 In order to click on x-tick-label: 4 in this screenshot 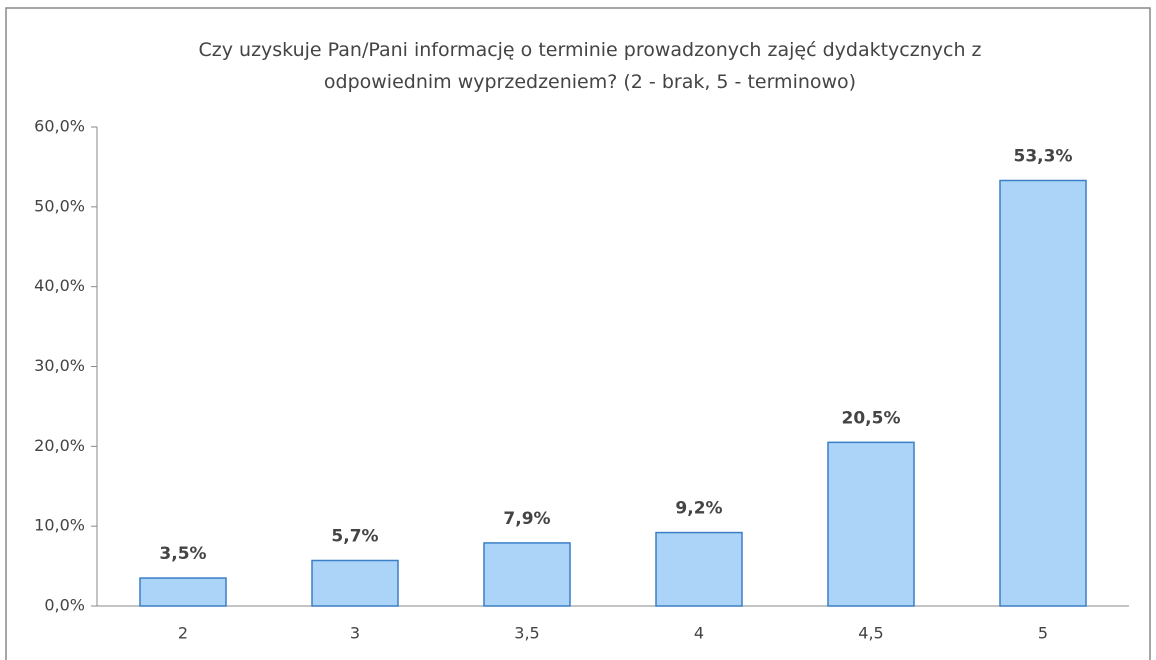, I will do `click(699, 633)`.